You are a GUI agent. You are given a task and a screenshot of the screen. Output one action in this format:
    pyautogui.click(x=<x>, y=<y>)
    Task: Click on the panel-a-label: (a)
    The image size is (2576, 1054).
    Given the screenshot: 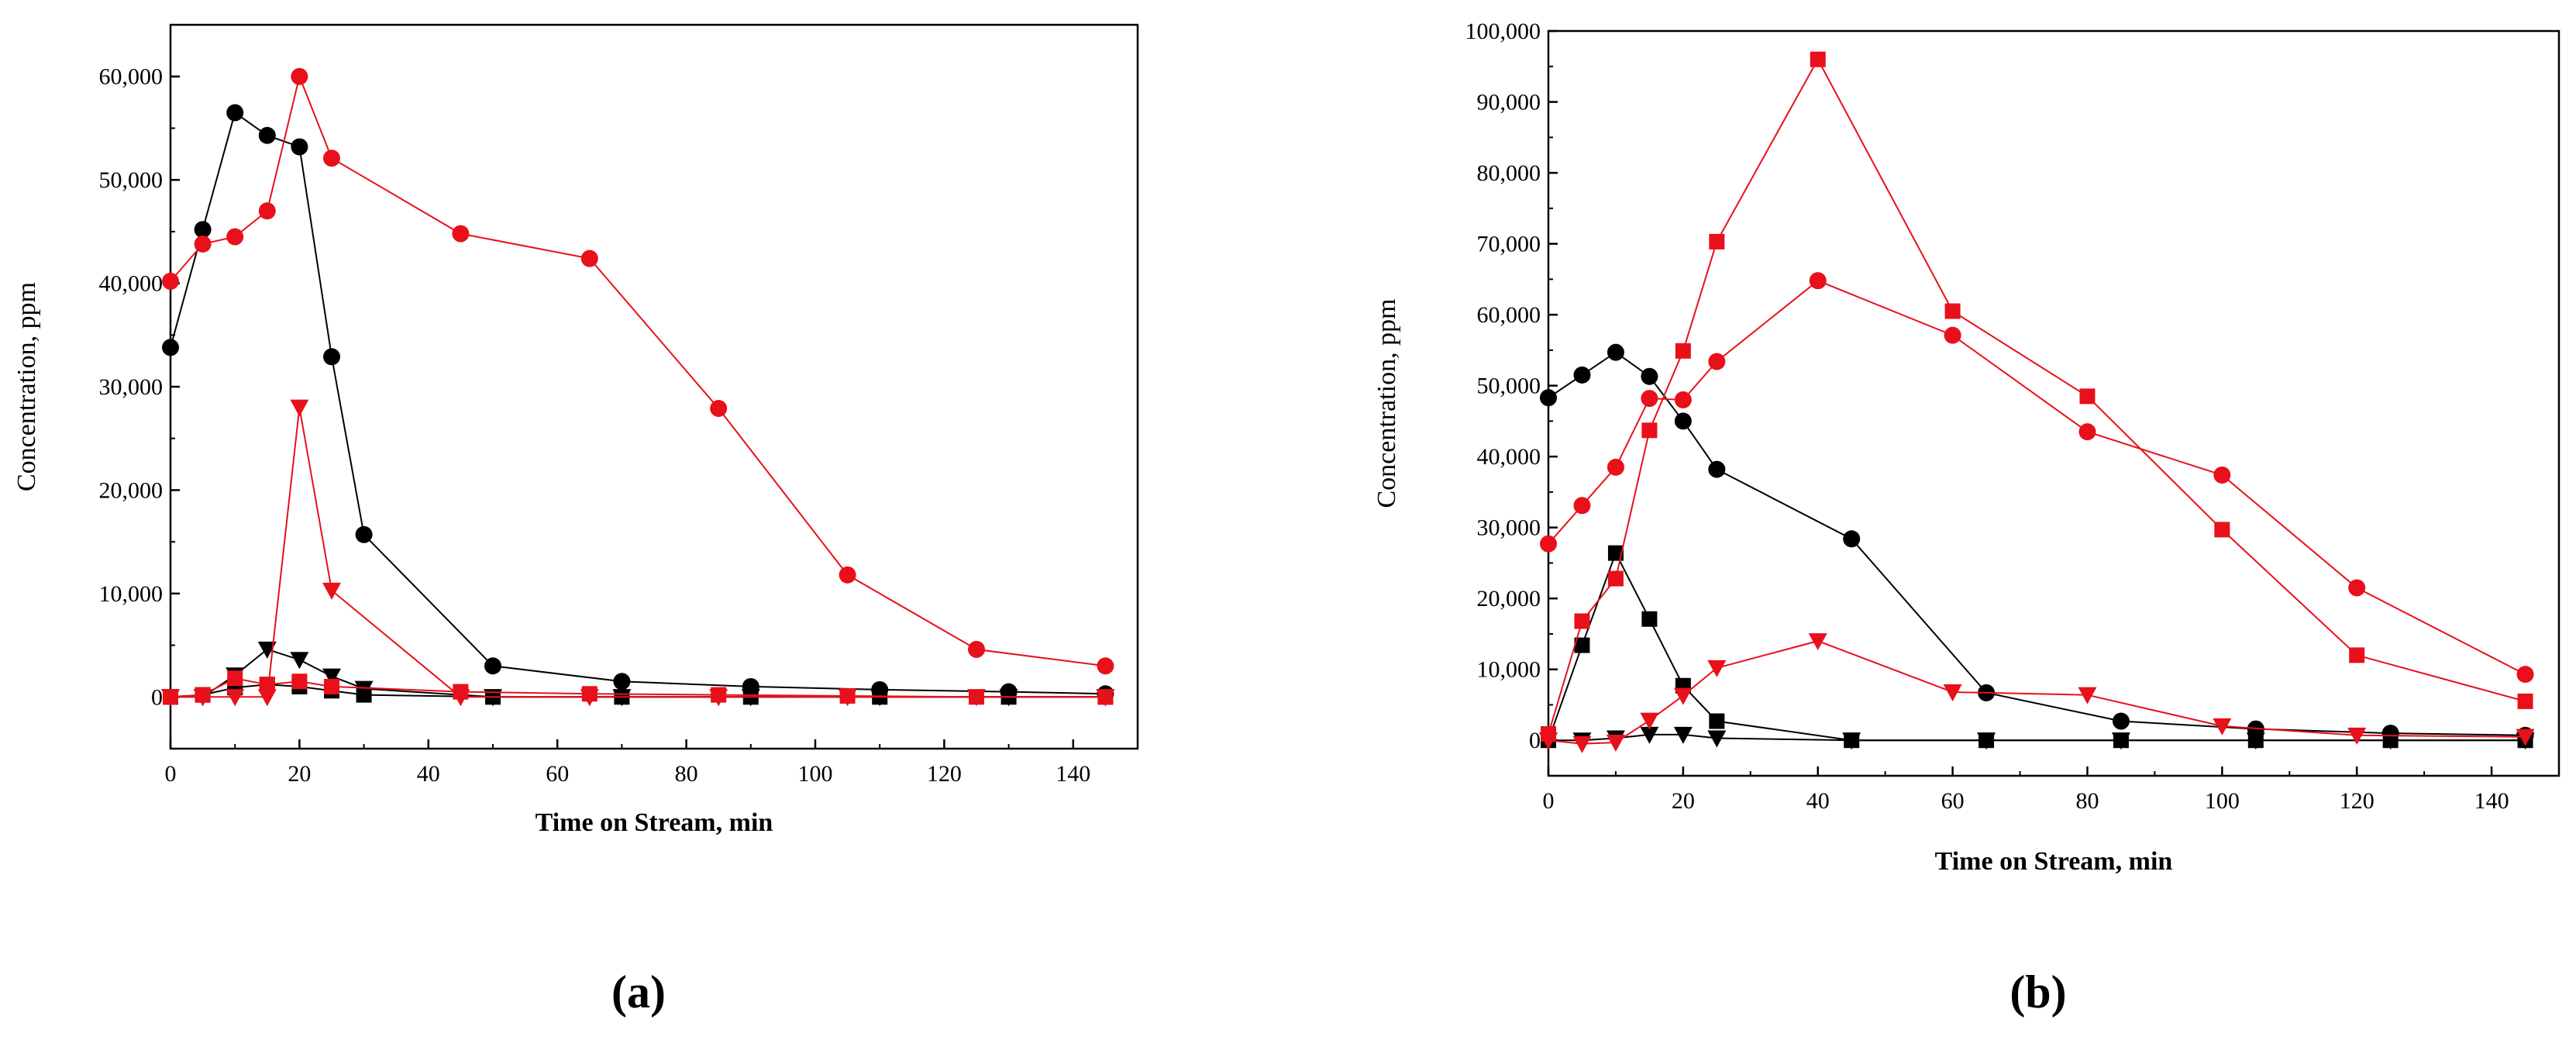 What is the action you would take?
    pyautogui.click(x=638, y=992)
    